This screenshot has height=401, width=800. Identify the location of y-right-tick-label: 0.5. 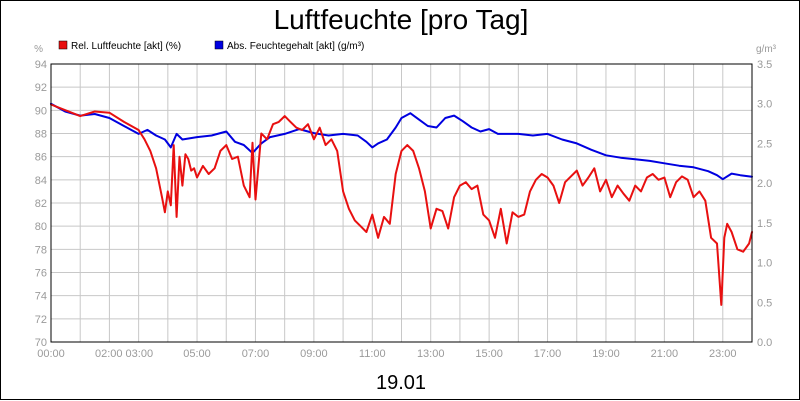
(764, 303).